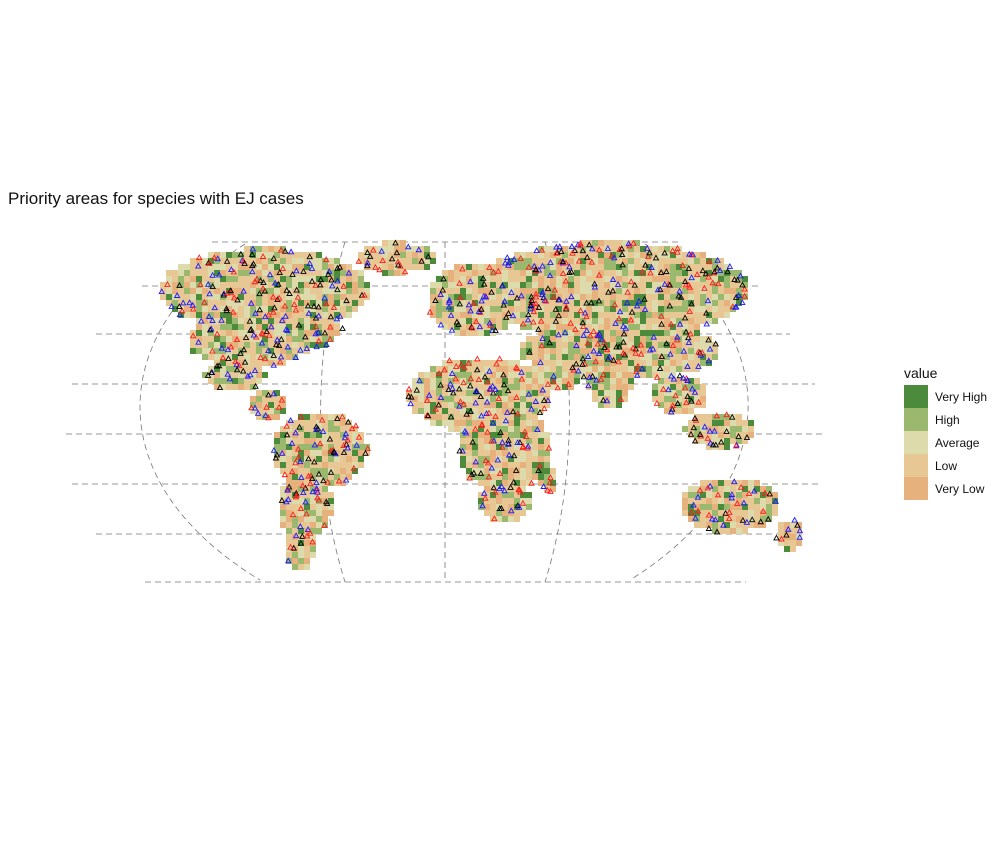 The image size is (1000, 842). Describe the element at coordinates (947, 419) in the screenshot. I see `legend-label: High` at that location.